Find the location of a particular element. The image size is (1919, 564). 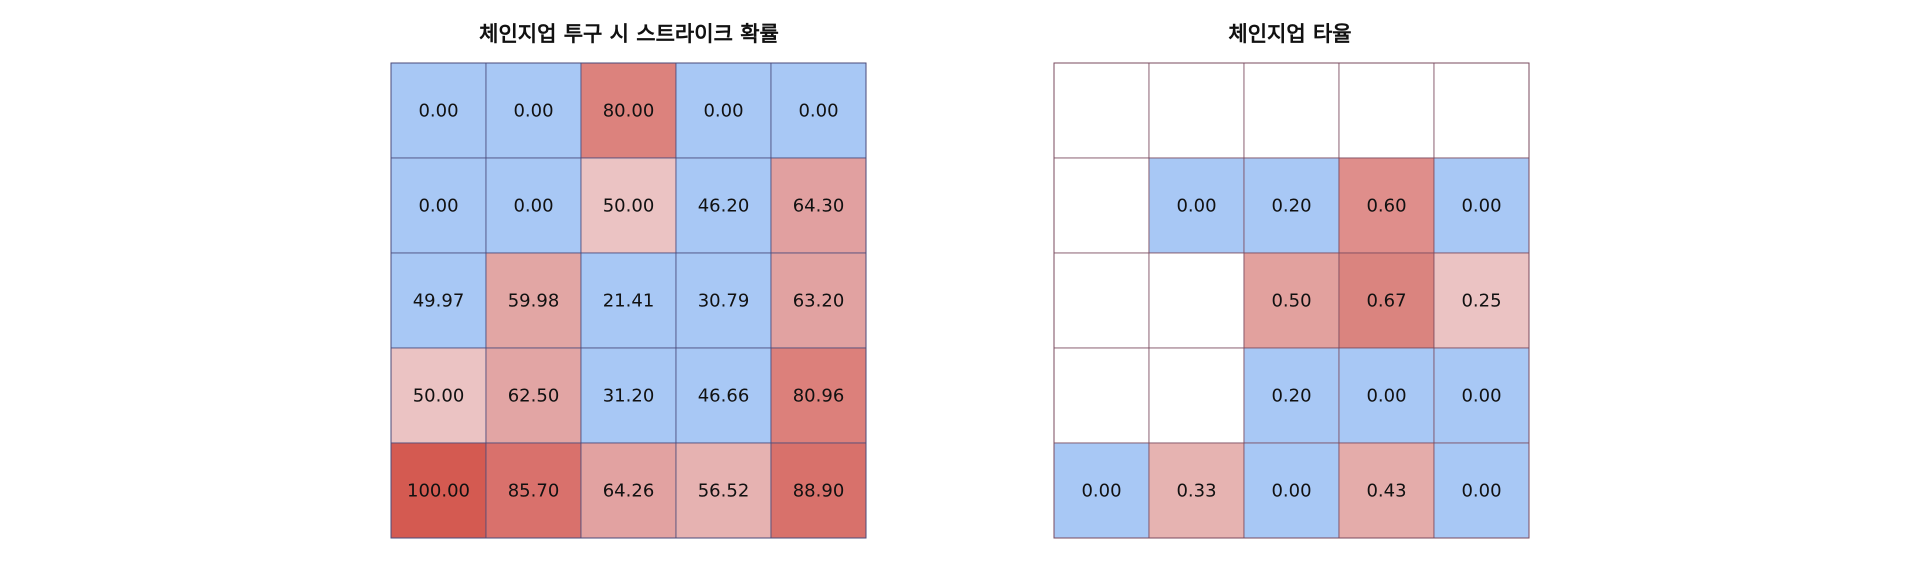

batting-average-cell-r0-c0 is located at coordinates (1101, 110).